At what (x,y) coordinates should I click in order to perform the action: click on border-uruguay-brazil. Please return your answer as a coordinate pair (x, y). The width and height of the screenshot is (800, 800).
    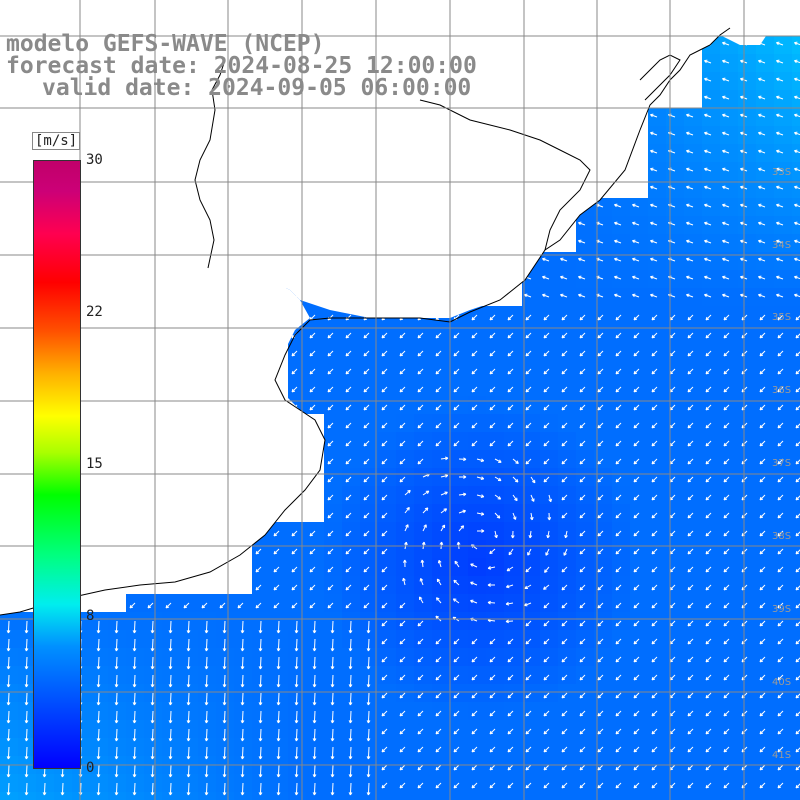
    Looking at the image, I should click on (505, 175).